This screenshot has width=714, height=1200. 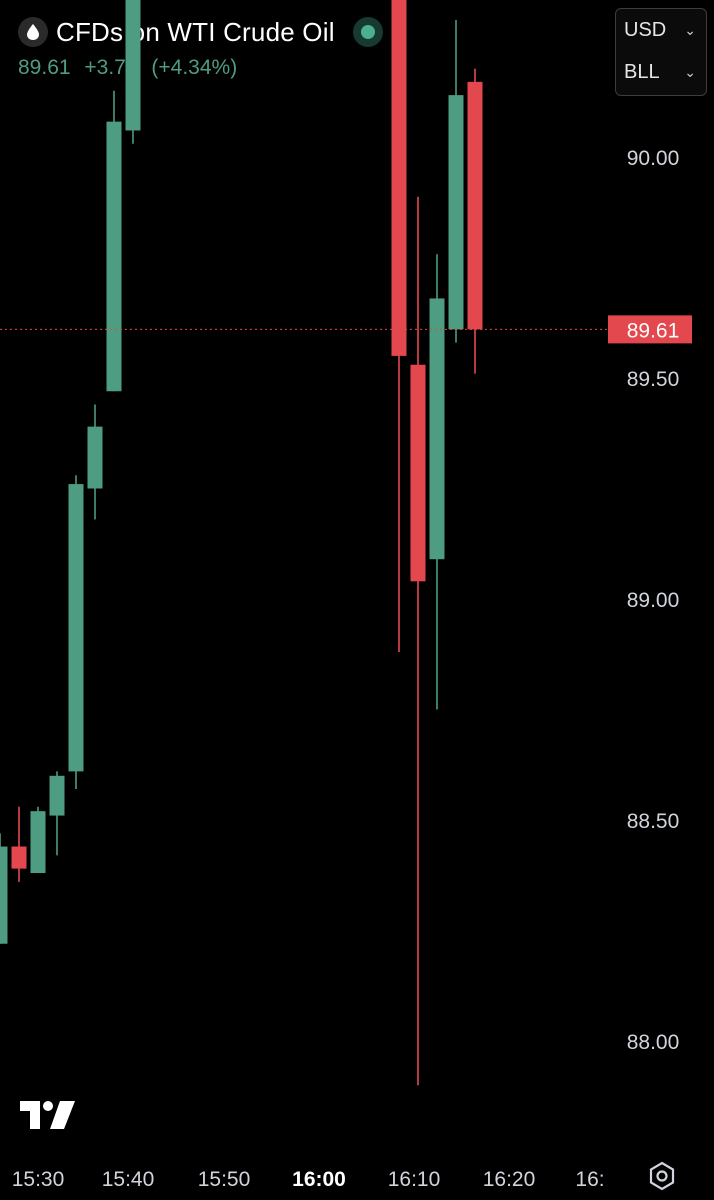 What do you see at coordinates (224, 1179) in the screenshot?
I see `x-tick-label: 15:50` at bounding box center [224, 1179].